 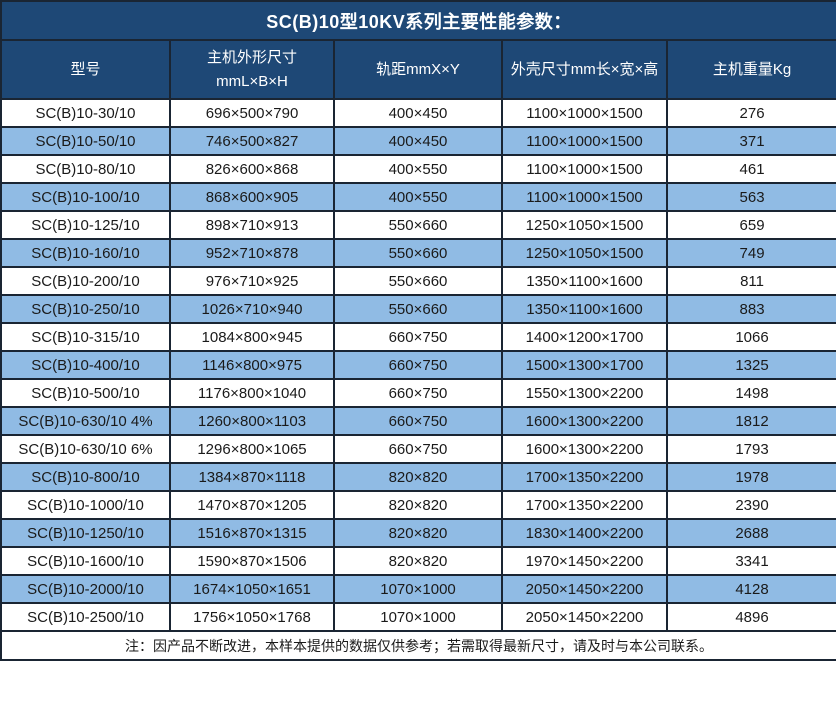 What do you see at coordinates (750, 197) in the screenshot?
I see `table-cell: 563` at bounding box center [750, 197].